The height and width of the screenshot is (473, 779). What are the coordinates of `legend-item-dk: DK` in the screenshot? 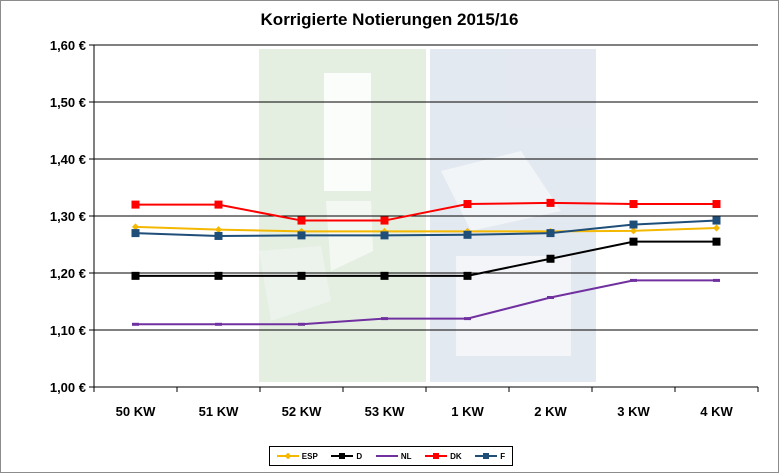 It's located at (443, 456).